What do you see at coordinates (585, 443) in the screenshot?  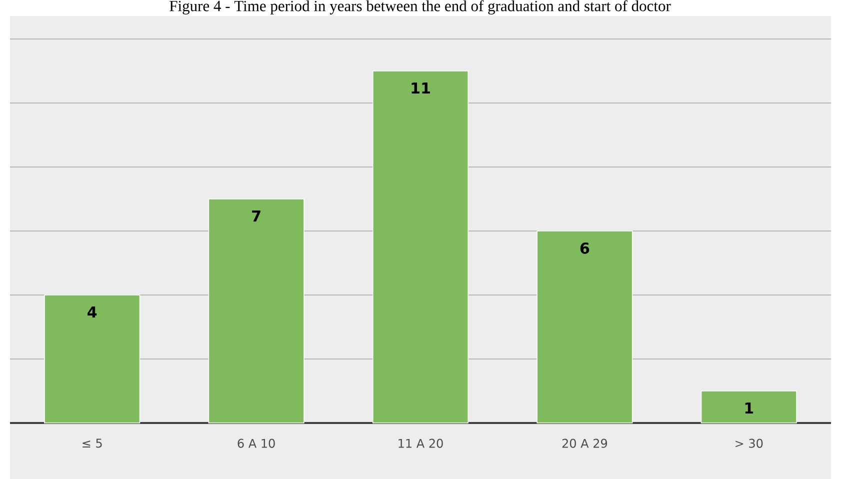 I see `x-tick-label: 20 A 29` at bounding box center [585, 443].